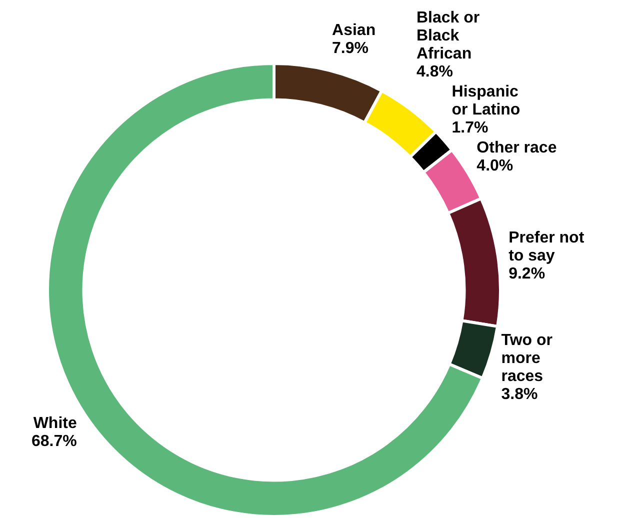  What do you see at coordinates (434, 71) in the screenshot?
I see `data-label: 4.8%` at bounding box center [434, 71].